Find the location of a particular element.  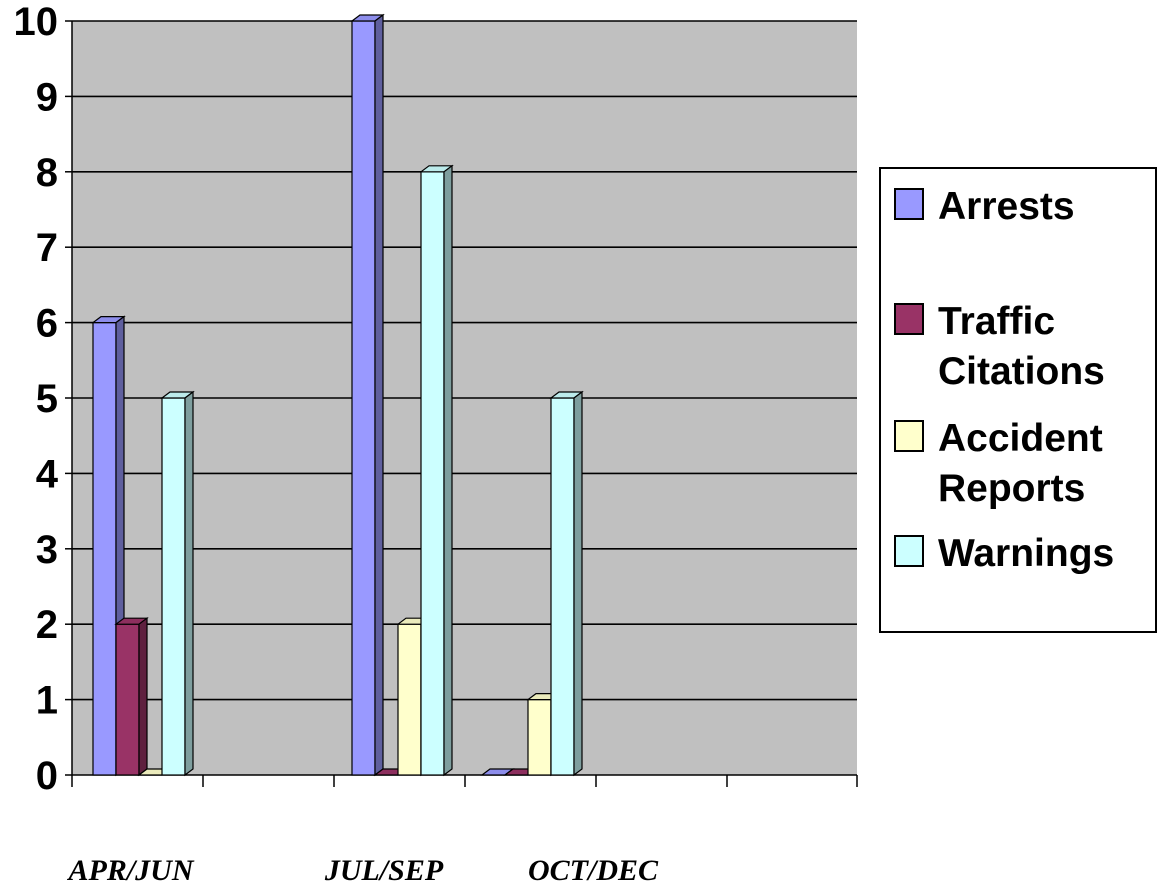

legend-label: Accident is located at coordinates (1020, 438).